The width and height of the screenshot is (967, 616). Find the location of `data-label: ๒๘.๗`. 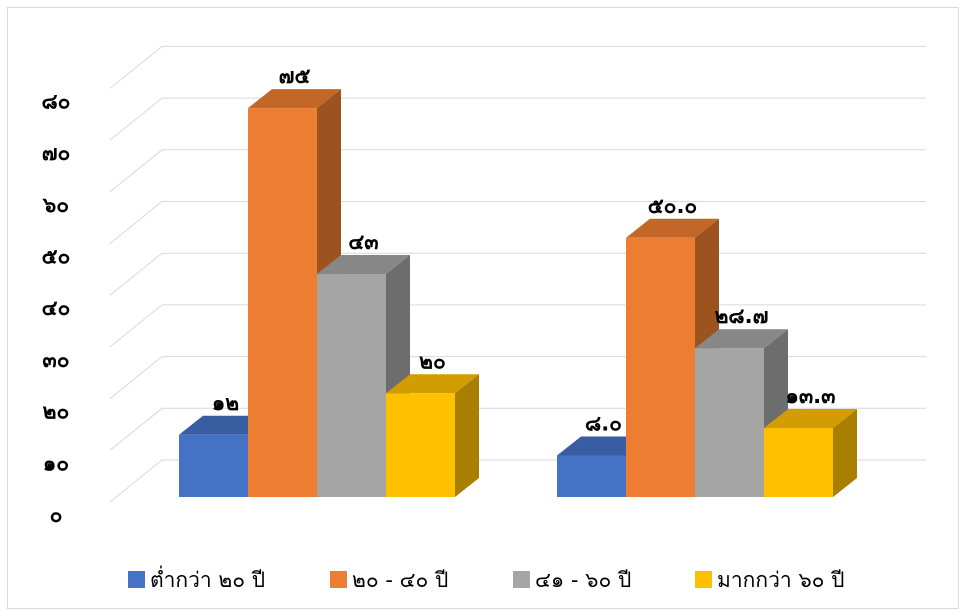

data-label: ๒๘.๗ is located at coordinates (742, 316).